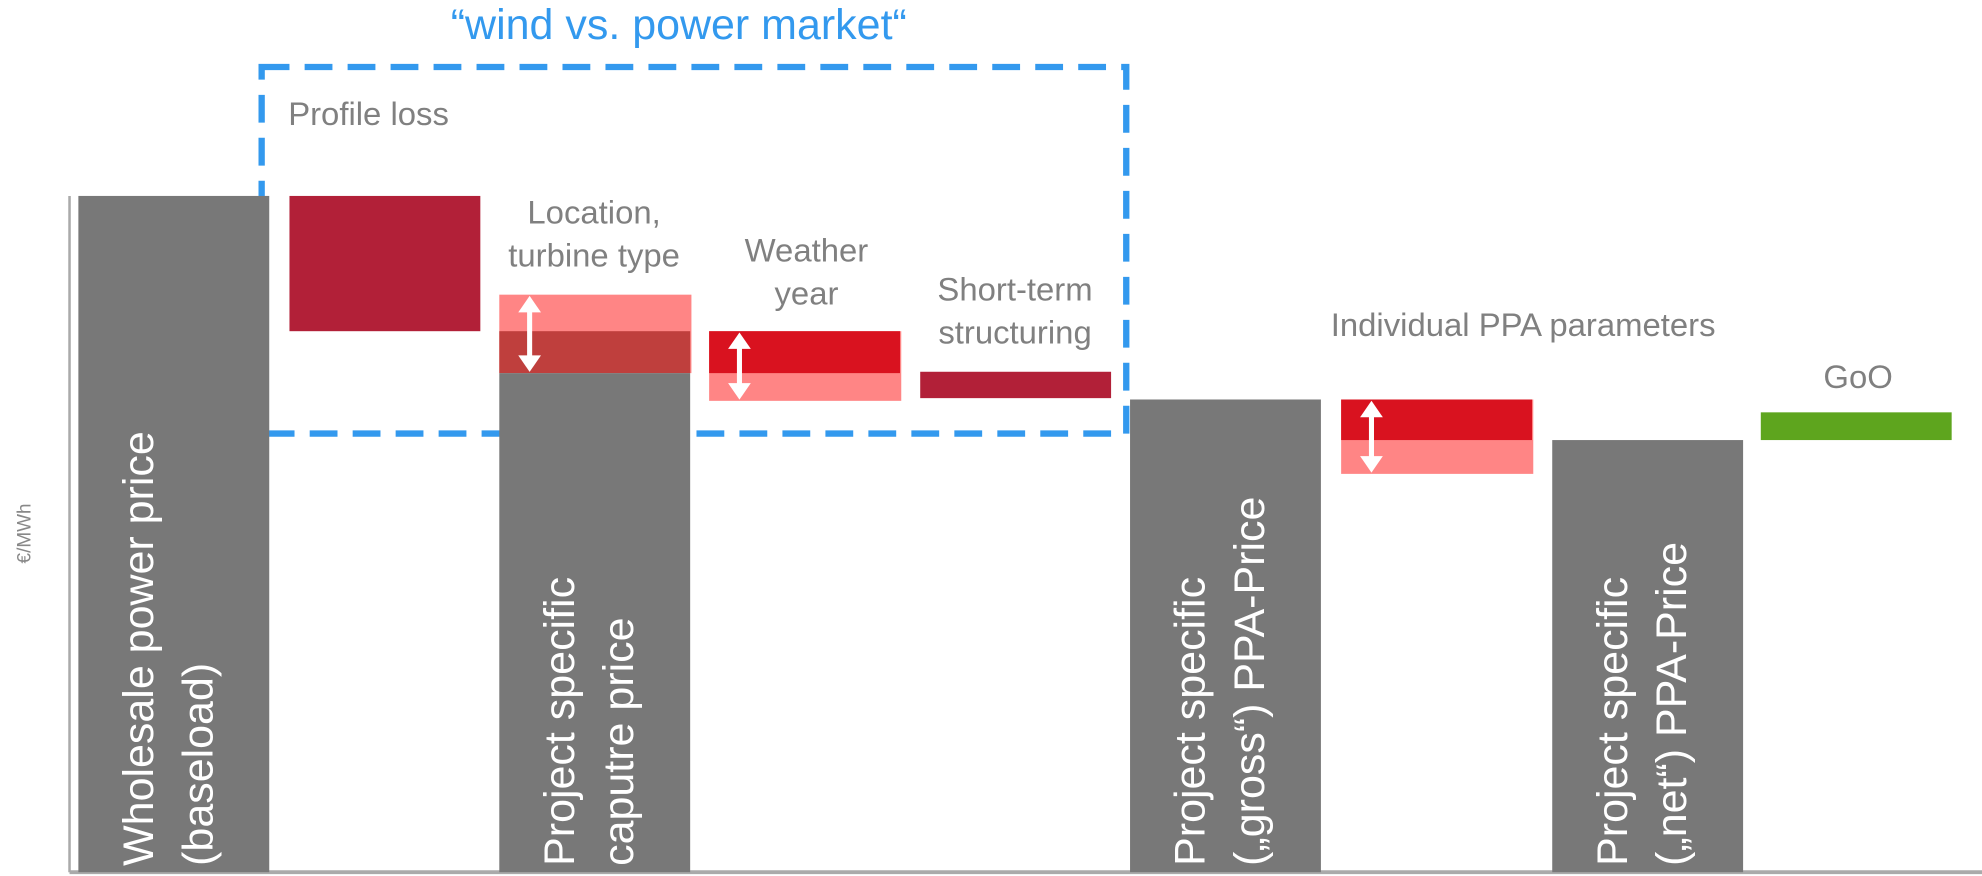  Describe the element at coordinates (1014, 332) in the screenshot. I see `step-label: structuring` at that location.